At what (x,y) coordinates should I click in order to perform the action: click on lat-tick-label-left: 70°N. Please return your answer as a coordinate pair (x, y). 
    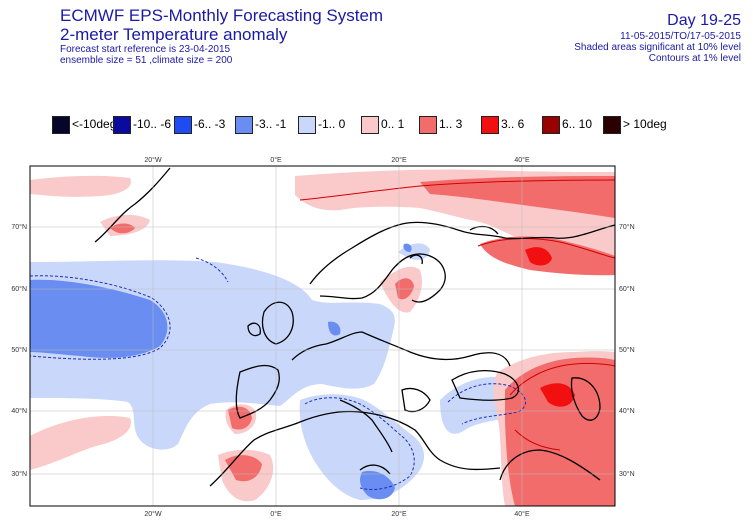
    Looking at the image, I should click on (19, 227).